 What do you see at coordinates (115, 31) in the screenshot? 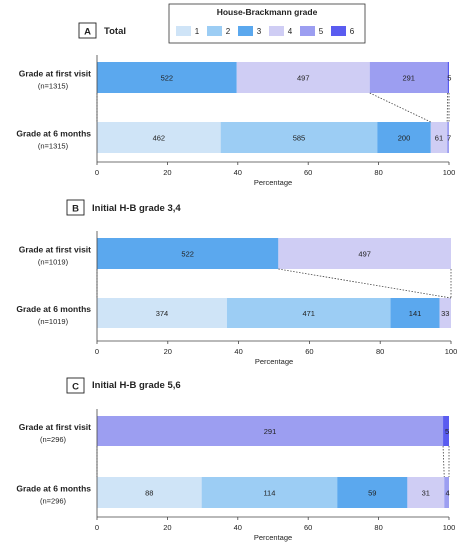
I see `panel-a-title: Total` at bounding box center [115, 31].